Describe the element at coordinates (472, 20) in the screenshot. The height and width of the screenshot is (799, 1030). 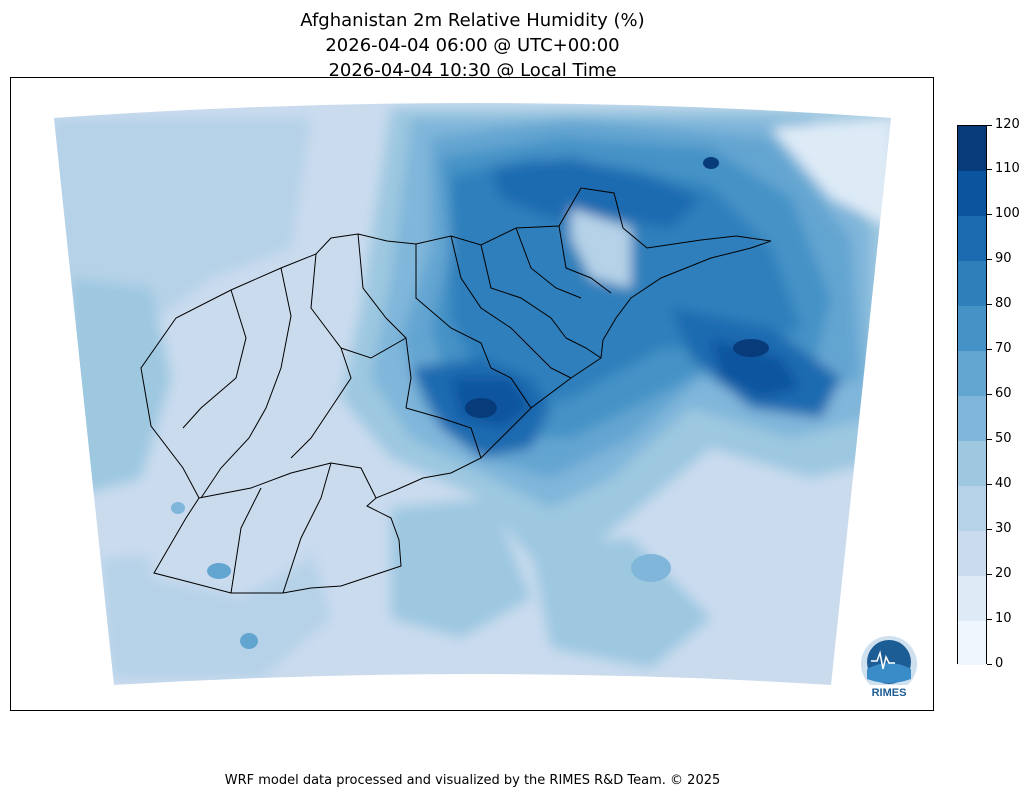
I see `title-line-1: Afghanistan 2m Relative Humidity (%)` at that location.